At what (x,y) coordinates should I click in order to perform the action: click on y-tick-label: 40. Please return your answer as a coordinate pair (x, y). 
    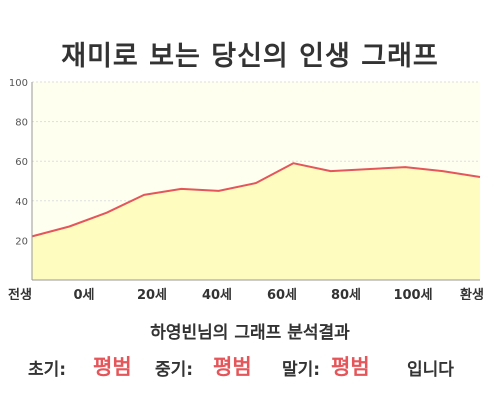
    Looking at the image, I should click on (21, 202).